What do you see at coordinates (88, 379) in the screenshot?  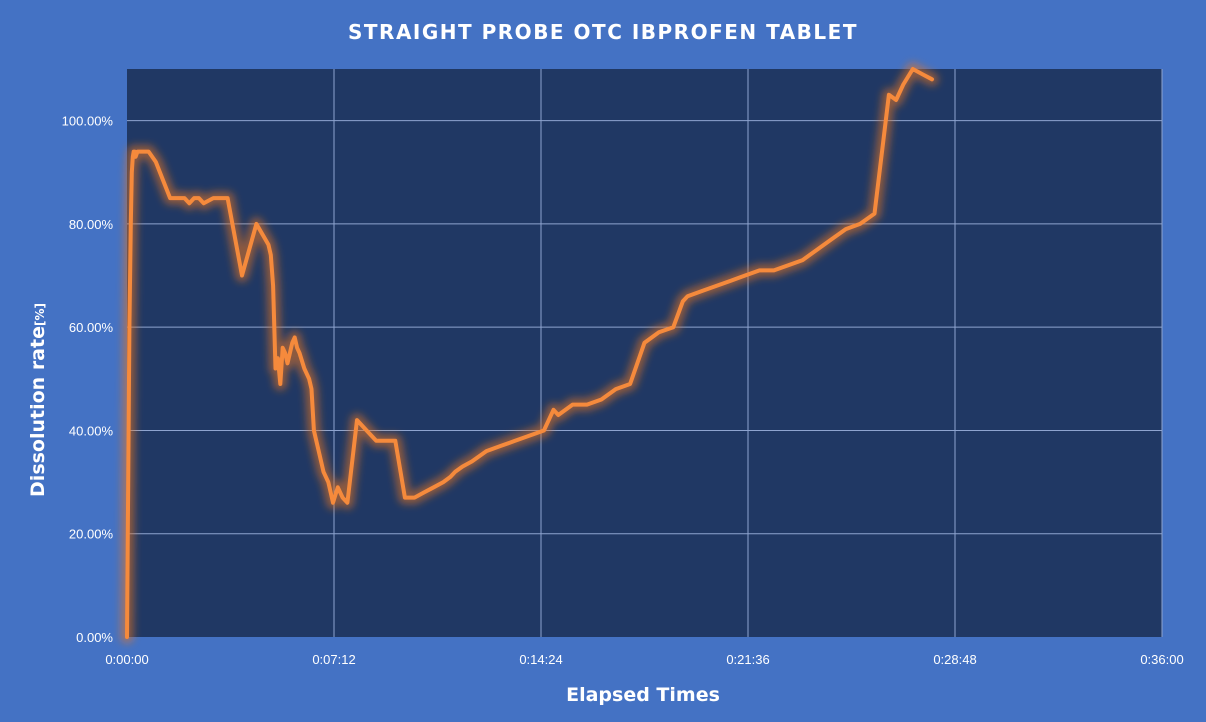 I see `y-axis-tick-labels: 0.00% 20.00% 40.00% 60.00% 80.00% 100.00%` at bounding box center [88, 379].